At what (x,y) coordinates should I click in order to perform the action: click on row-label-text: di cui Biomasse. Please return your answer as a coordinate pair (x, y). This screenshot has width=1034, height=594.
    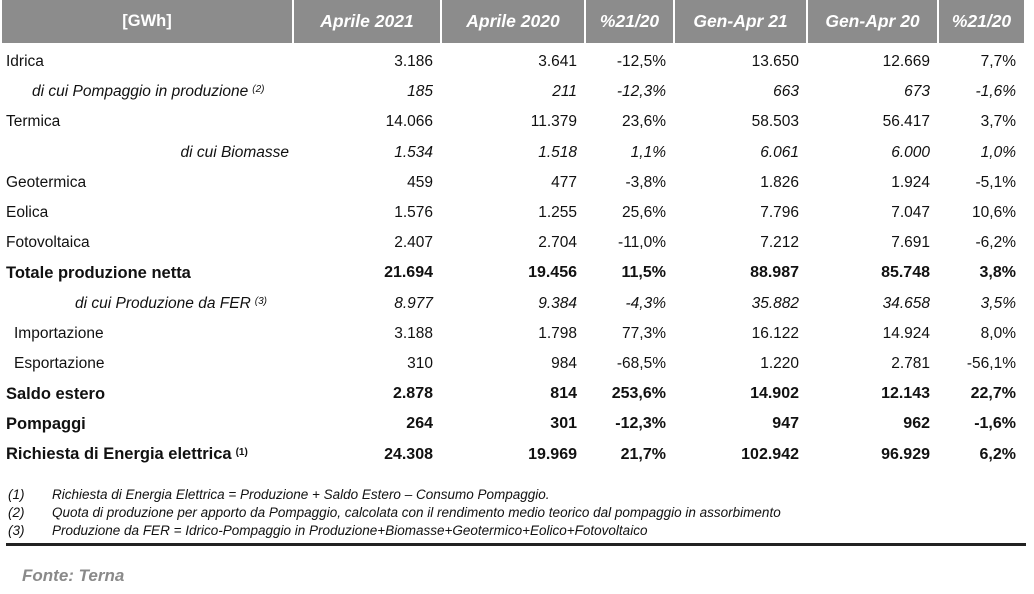
    Looking at the image, I should click on (234, 152).